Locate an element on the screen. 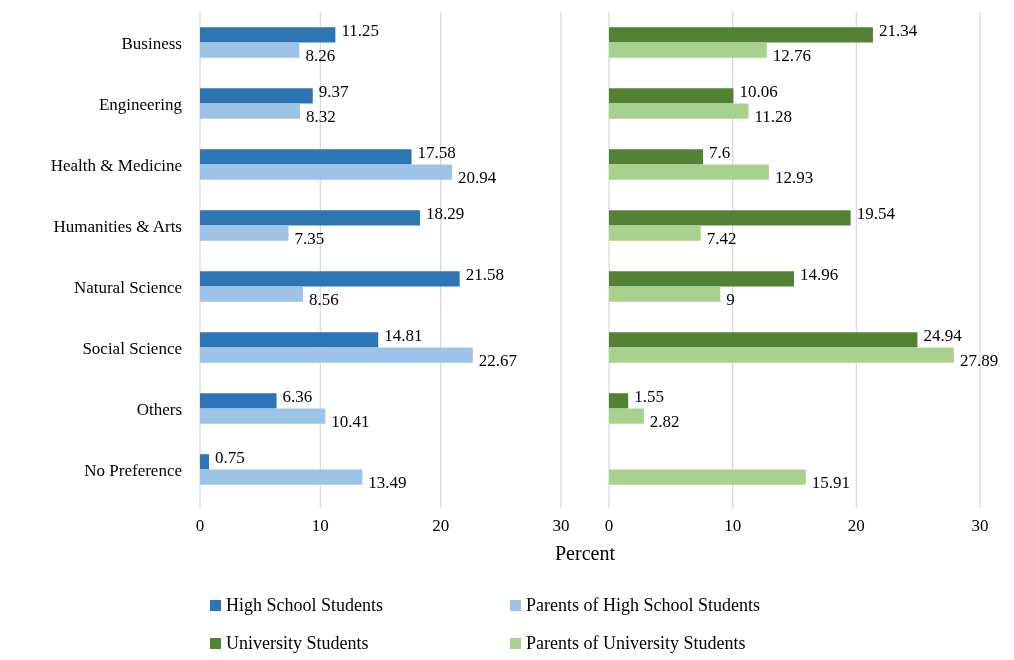 The height and width of the screenshot is (660, 1014). y-tick-label: No Preference is located at coordinates (133, 470).